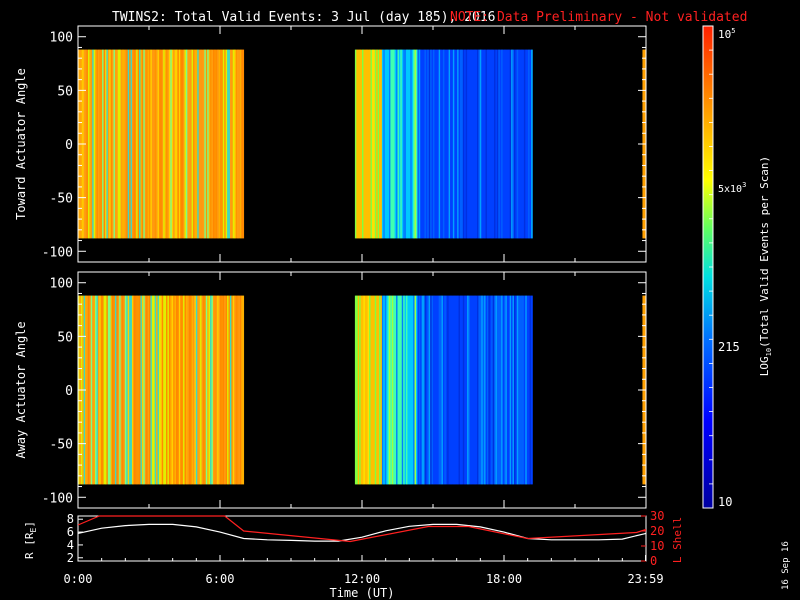 The width and height of the screenshot is (800, 600). What do you see at coordinates (61, 445) in the screenshot?
I see `y-tick-label: -50` at bounding box center [61, 445].